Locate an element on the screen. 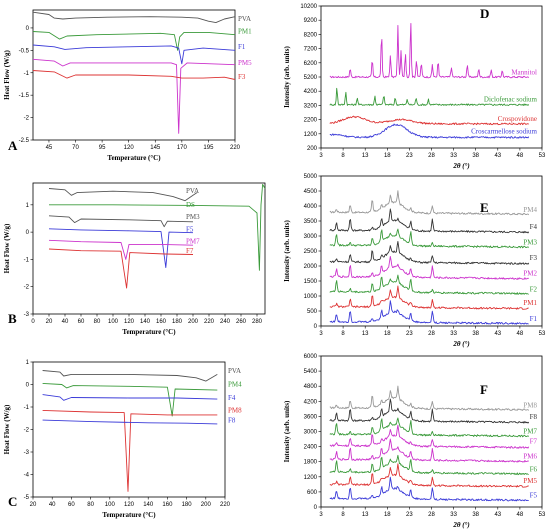  x-tick-label: 45 is located at coordinates (49, 148).